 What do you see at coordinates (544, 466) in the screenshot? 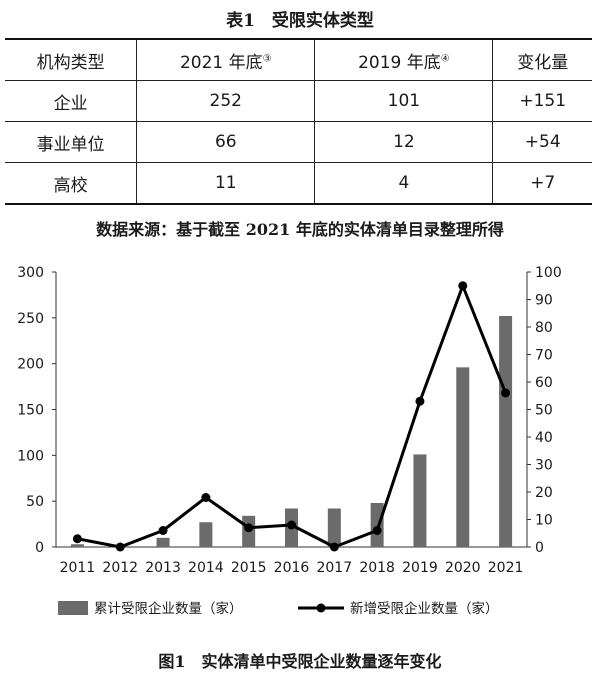
I see `right-tick-label: 30` at bounding box center [544, 466].